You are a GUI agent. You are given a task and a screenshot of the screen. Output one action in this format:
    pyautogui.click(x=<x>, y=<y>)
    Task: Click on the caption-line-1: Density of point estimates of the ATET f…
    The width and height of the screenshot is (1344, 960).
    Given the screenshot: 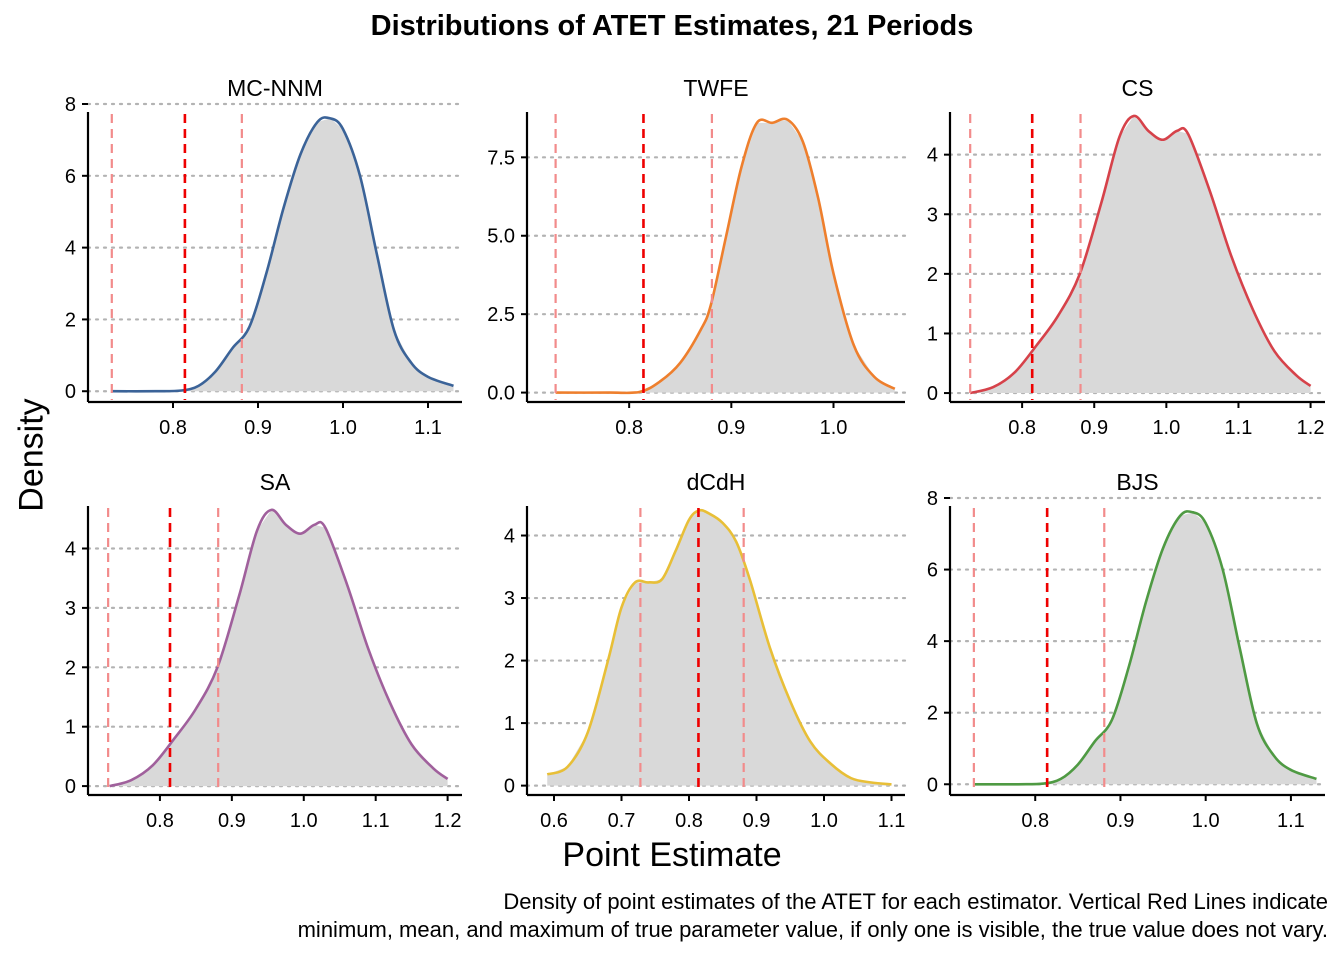 What is the action you would take?
    pyautogui.click(x=915, y=901)
    